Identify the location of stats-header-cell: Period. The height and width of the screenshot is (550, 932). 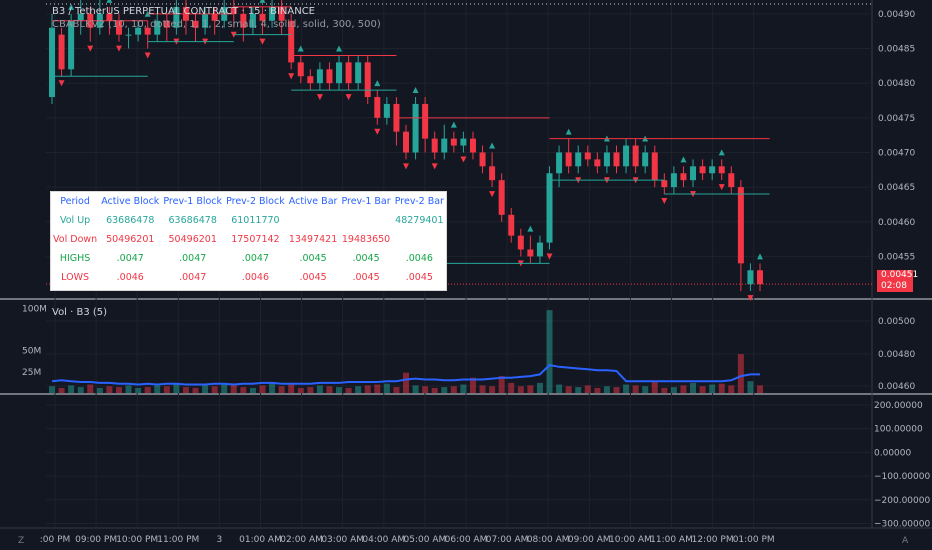
(75, 201).